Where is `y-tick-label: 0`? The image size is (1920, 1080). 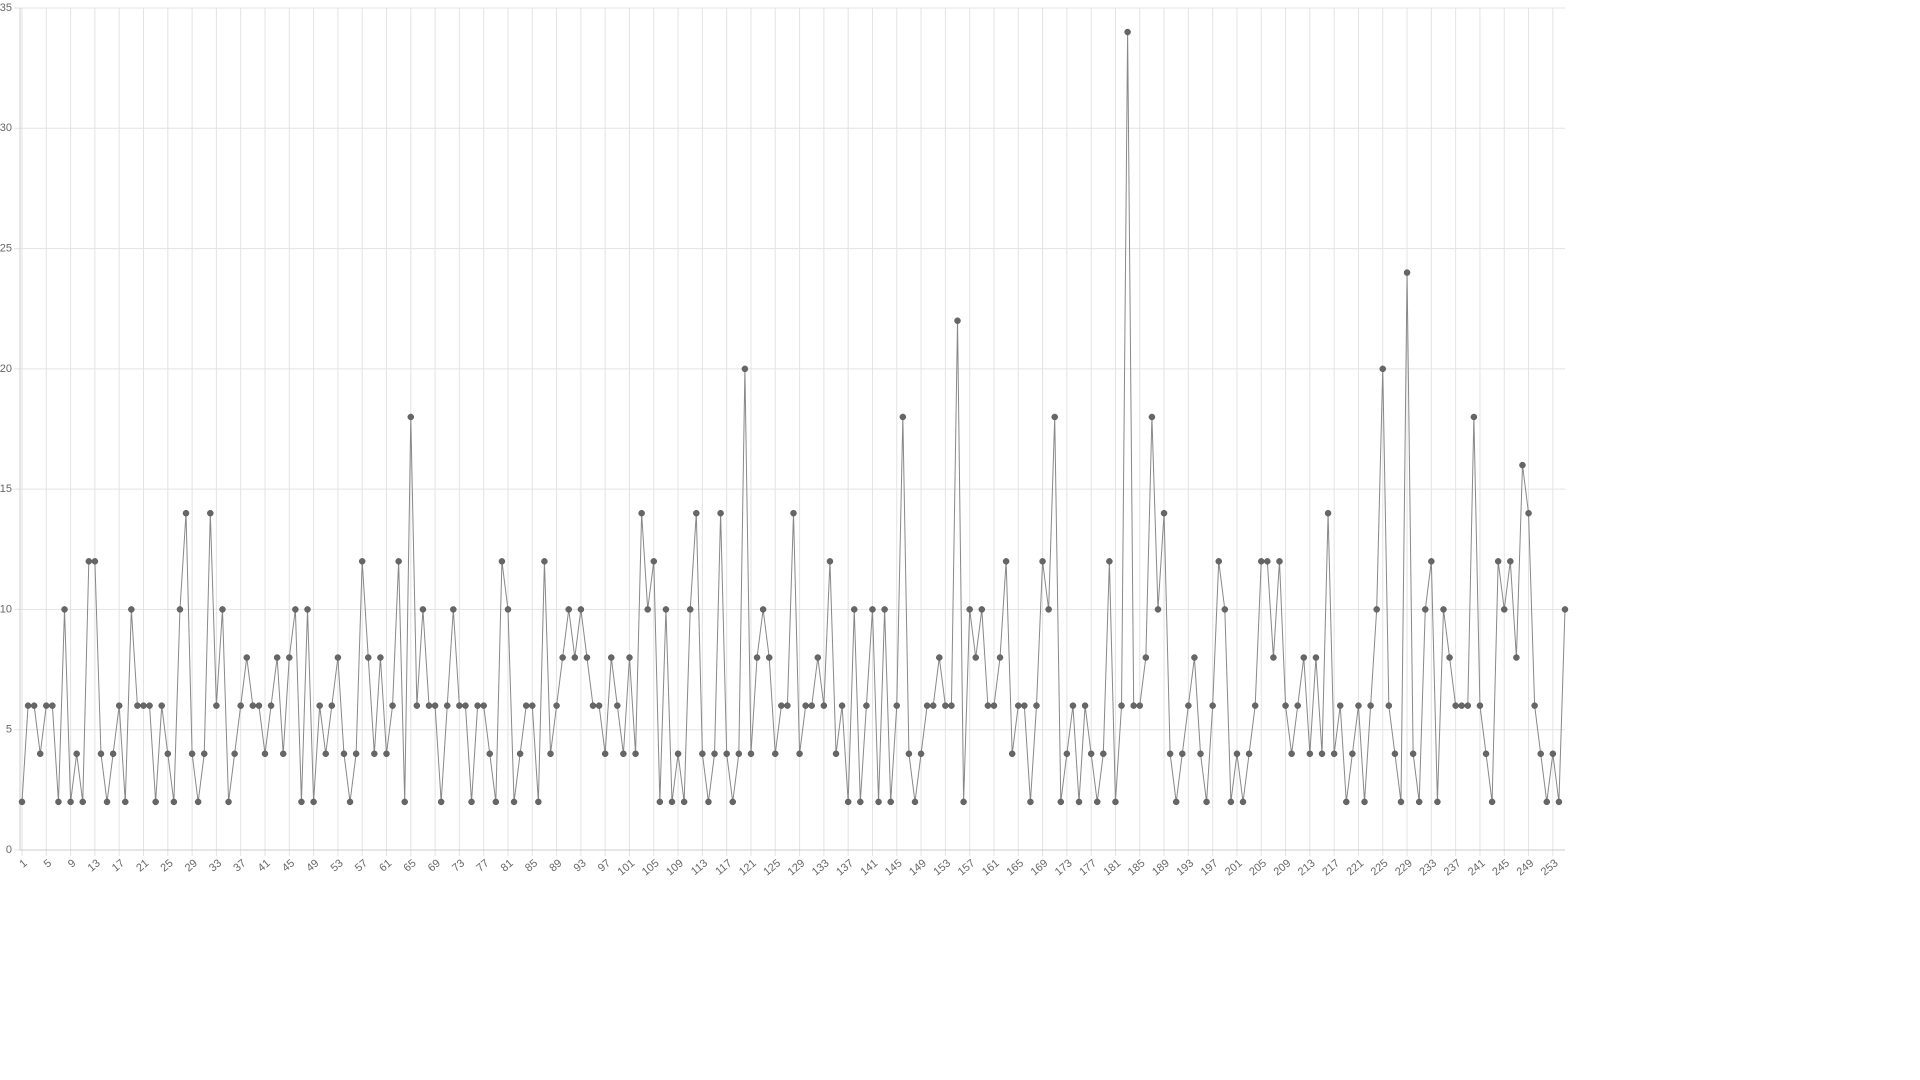
y-tick-label: 0 is located at coordinates (9, 850).